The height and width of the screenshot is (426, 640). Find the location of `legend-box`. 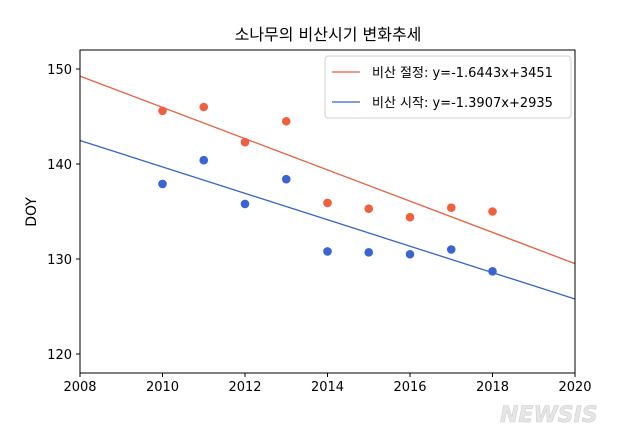

legend-box is located at coordinates (448, 87).